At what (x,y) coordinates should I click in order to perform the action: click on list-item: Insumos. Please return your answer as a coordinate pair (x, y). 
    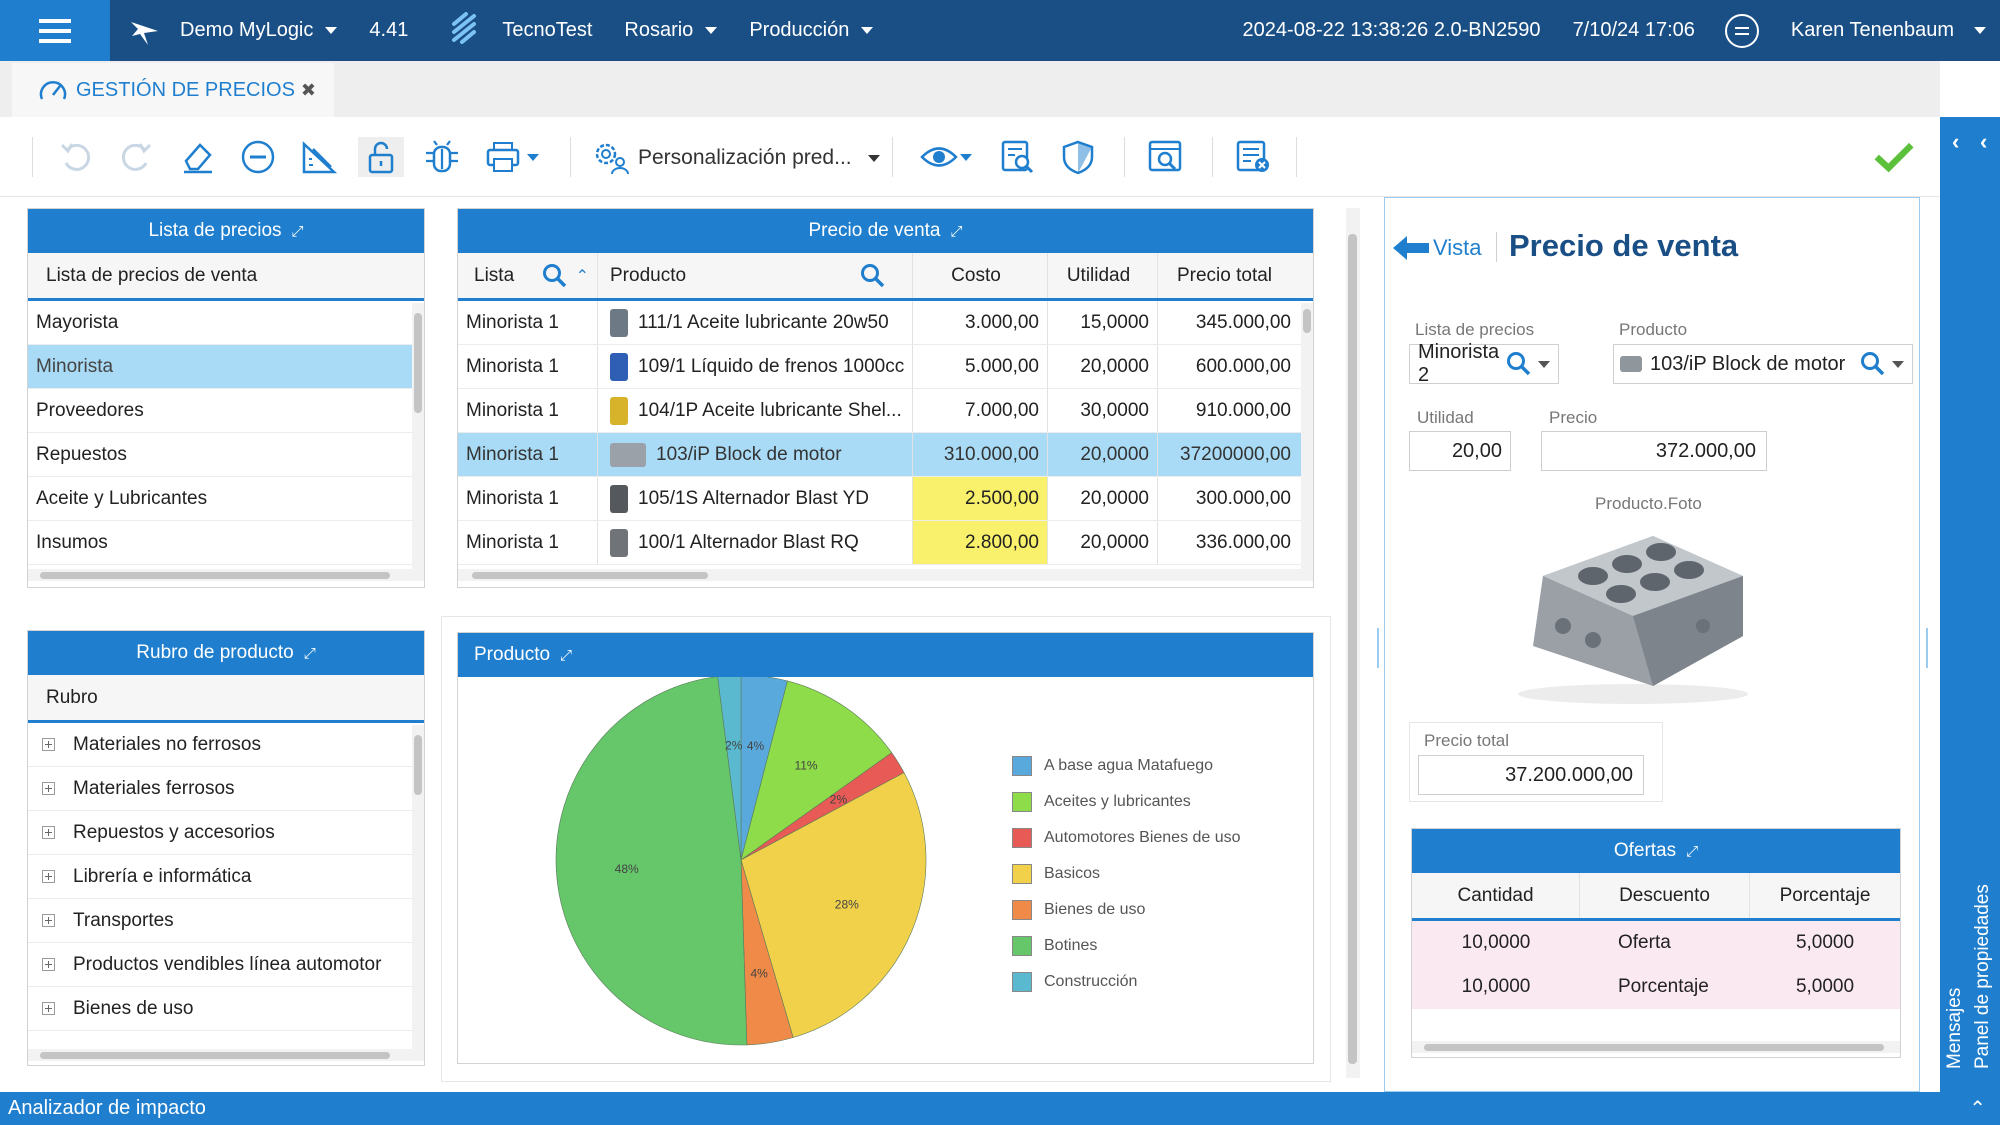
    Looking at the image, I should click on (220, 543).